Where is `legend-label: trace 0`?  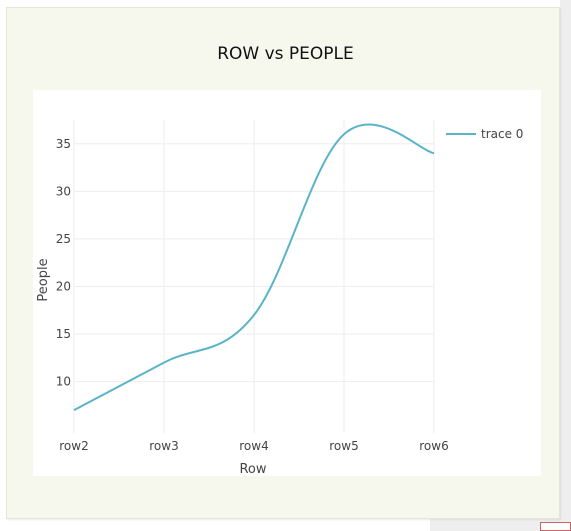 legend-label: trace 0 is located at coordinates (502, 134).